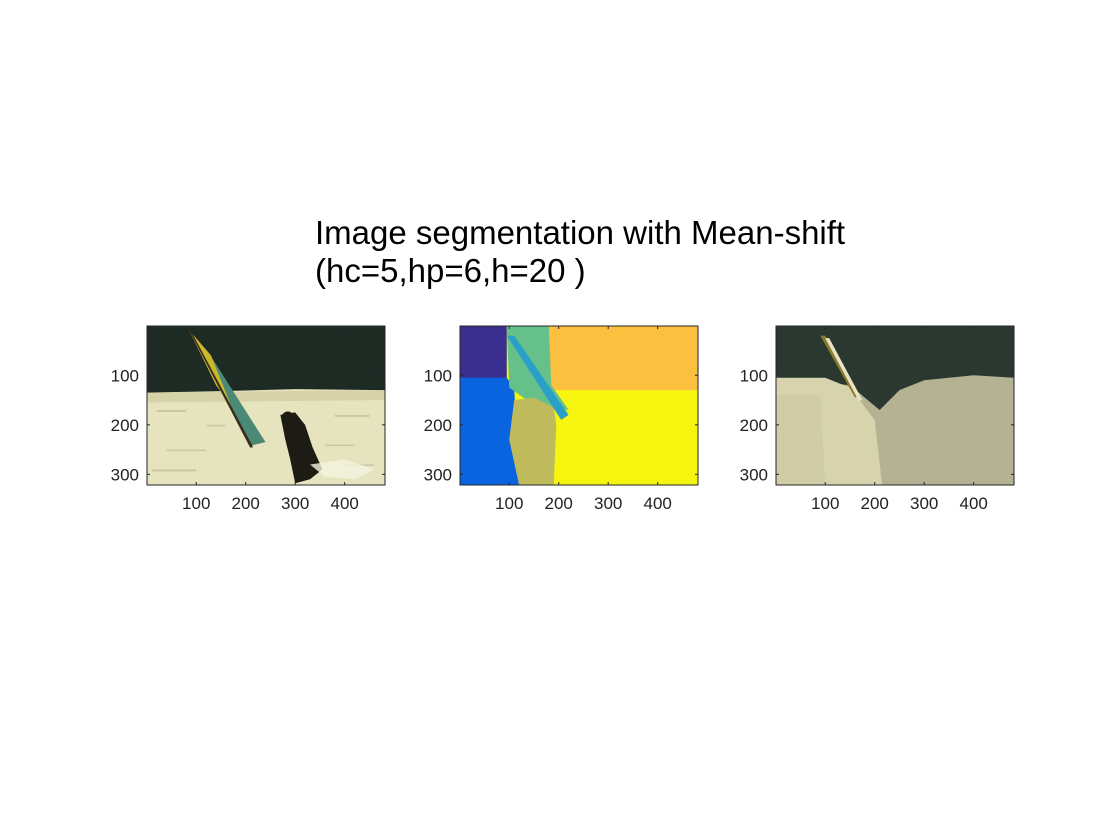  Describe the element at coordinates (450, 270) in the screenshot. I see `title-line: (hc=5,hp=6,h=20 )` at that location.